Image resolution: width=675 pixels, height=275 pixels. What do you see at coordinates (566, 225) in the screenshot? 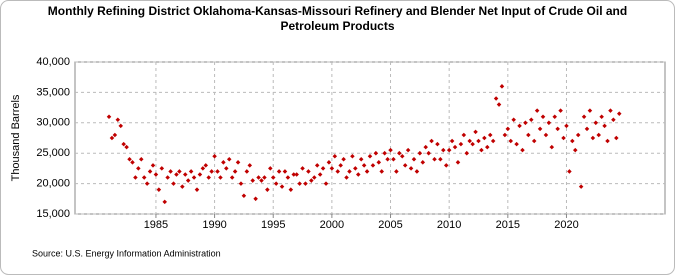
I see `x-tick-label: 2020` at bounding box center [566, 225].